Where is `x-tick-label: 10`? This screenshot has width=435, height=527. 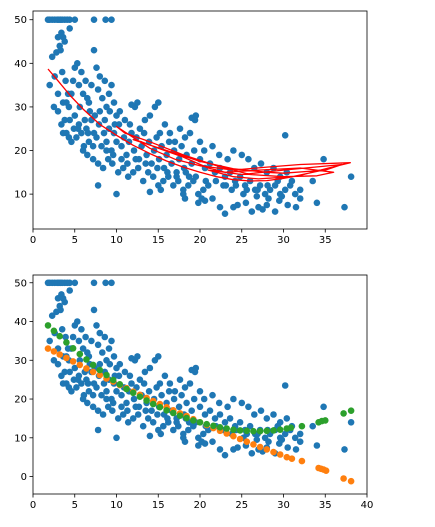 x-tick-label: 10 is located at coordinates (116, 505).